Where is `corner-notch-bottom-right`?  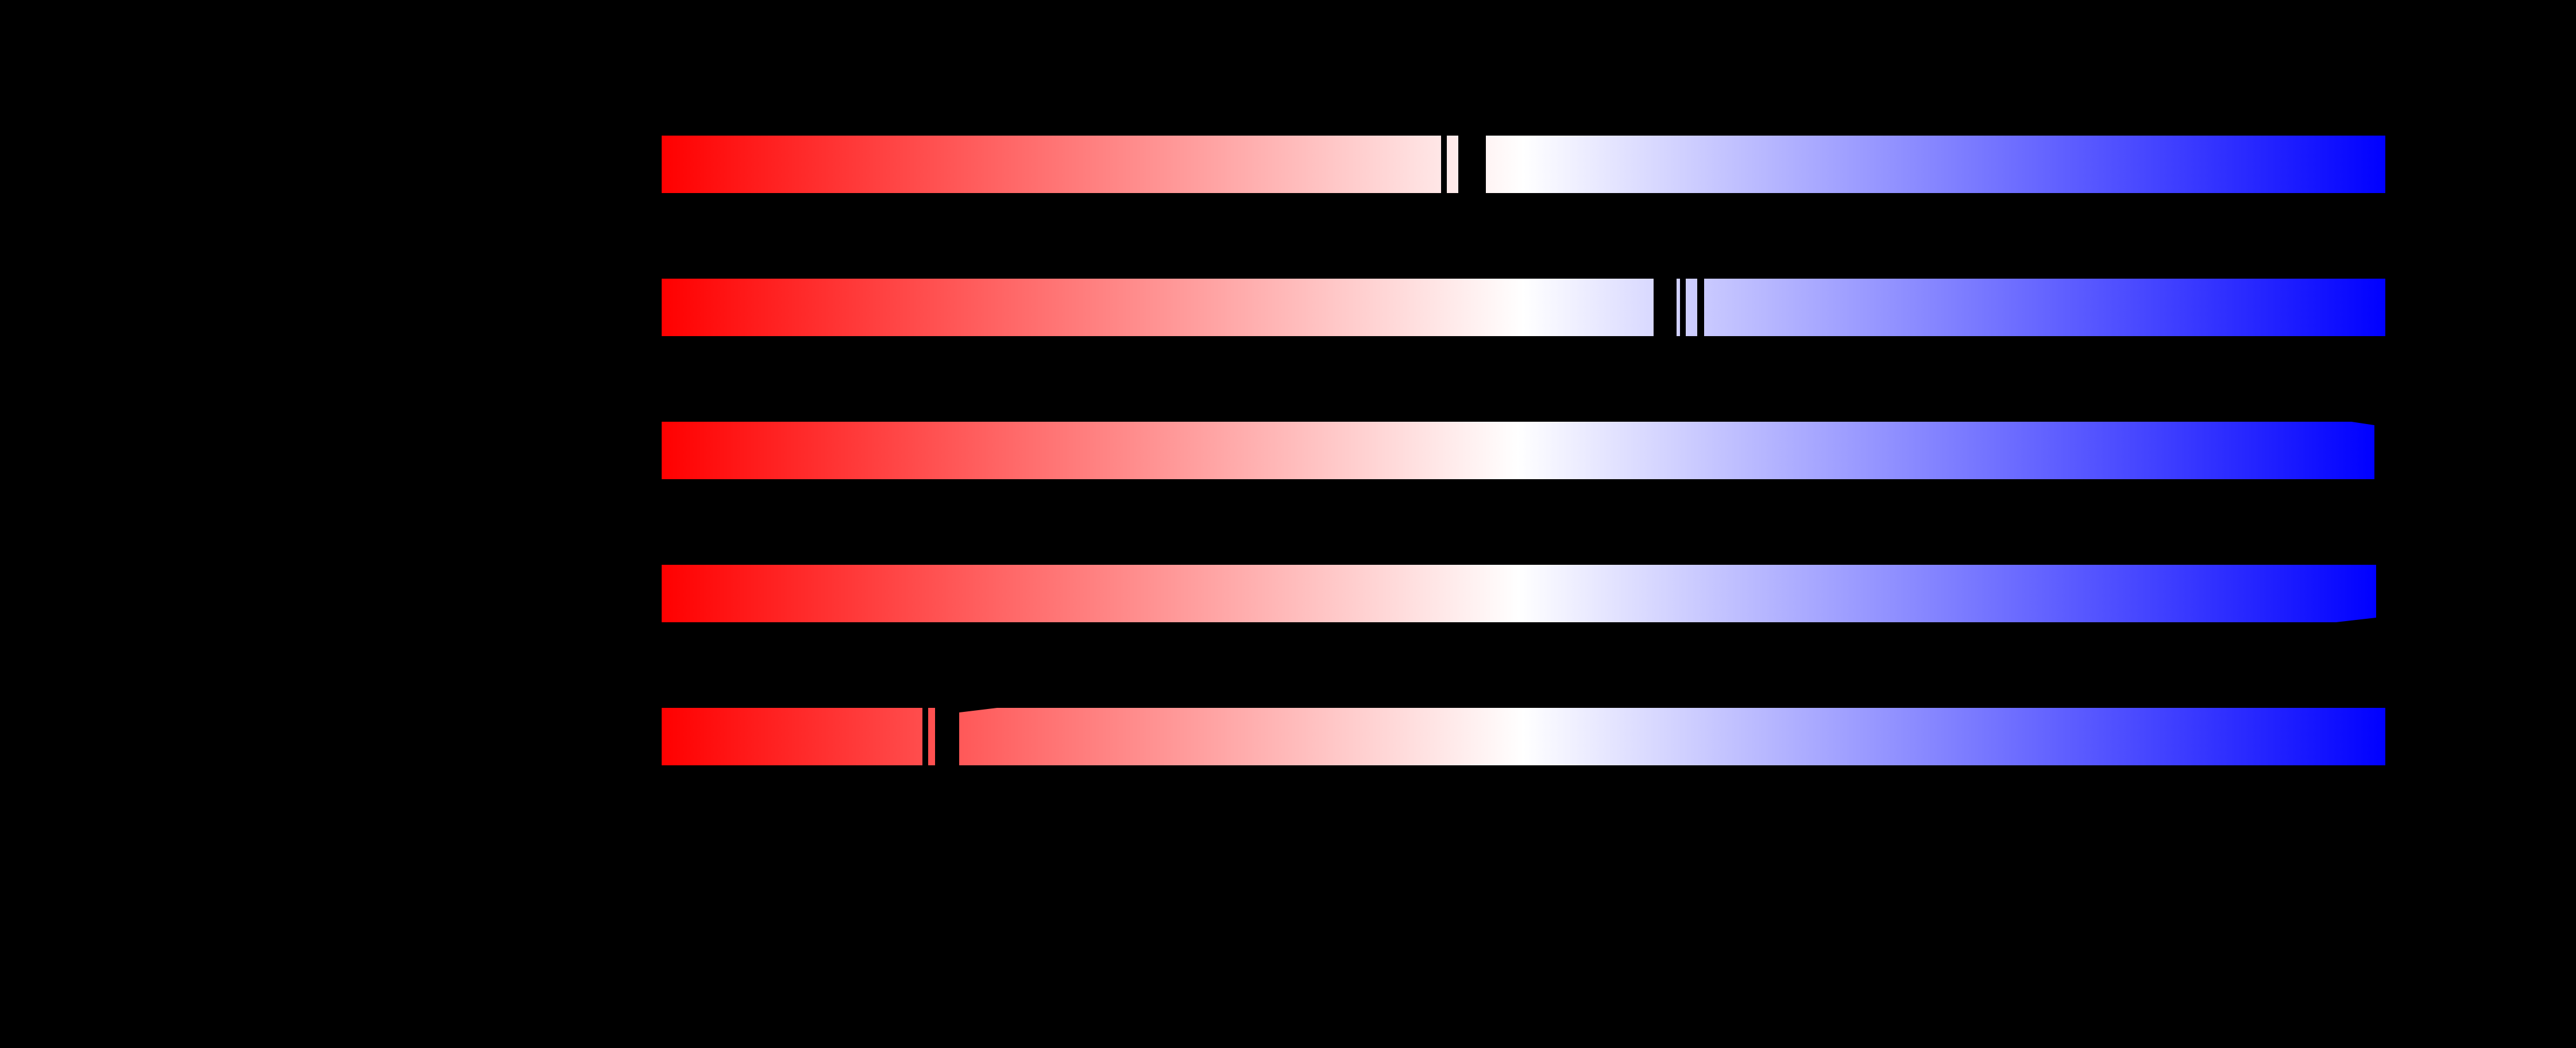
corner-notch-bottom-right is located at coordinates (2356, 620).